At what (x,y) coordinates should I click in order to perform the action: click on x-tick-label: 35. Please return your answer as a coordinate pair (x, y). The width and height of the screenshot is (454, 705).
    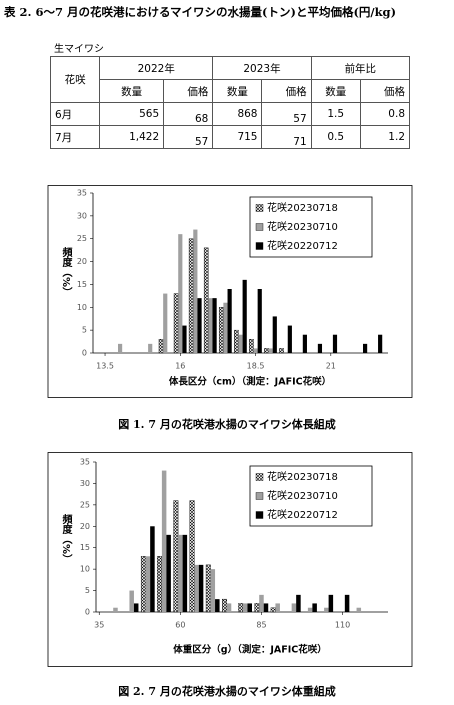
    Looking at the image, I should click on (99, 625).